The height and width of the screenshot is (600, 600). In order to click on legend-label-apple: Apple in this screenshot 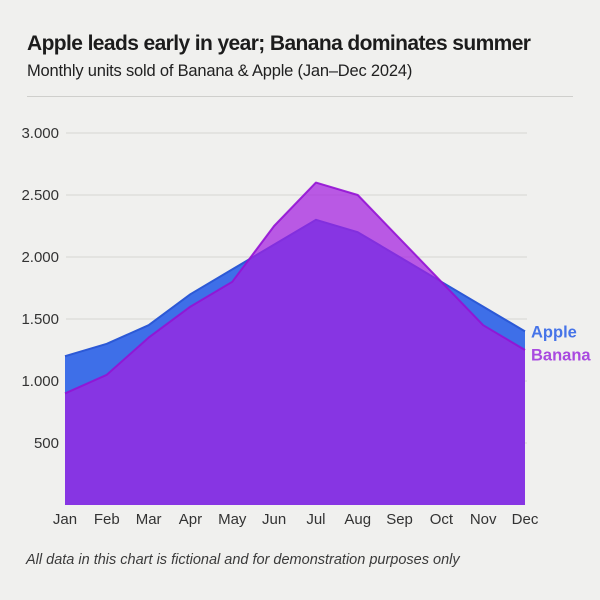, I will do `click(554, 332)`.